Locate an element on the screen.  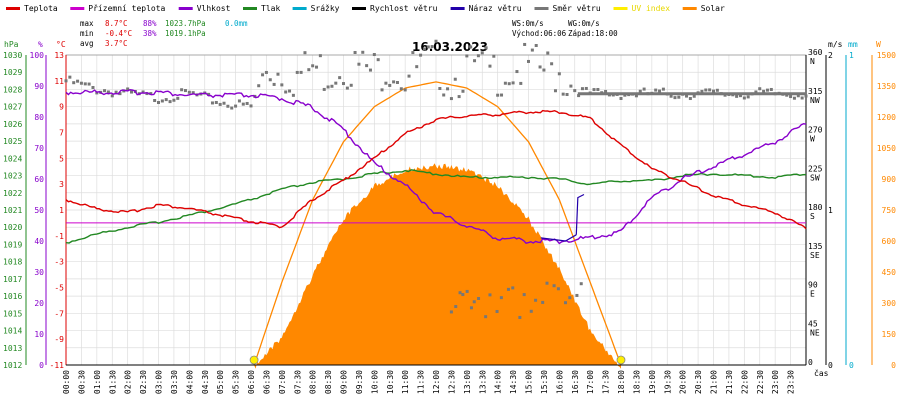
time-tick: 05:30 is located at coordinates (236, 382).